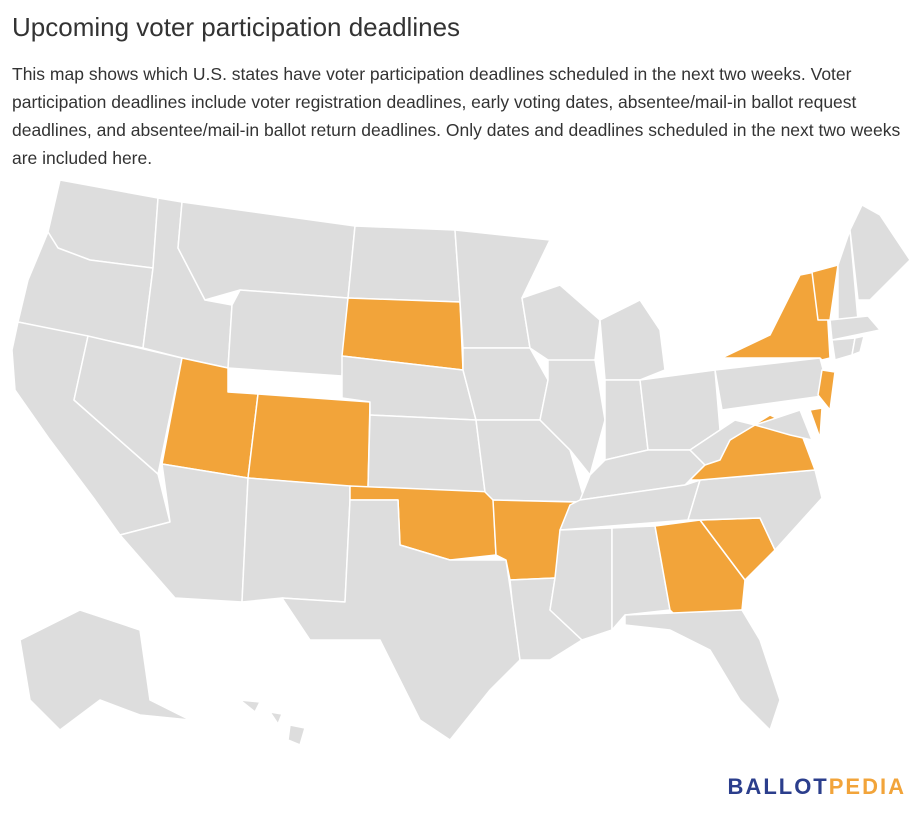  I want to click on state-hi, so click(272, 722).